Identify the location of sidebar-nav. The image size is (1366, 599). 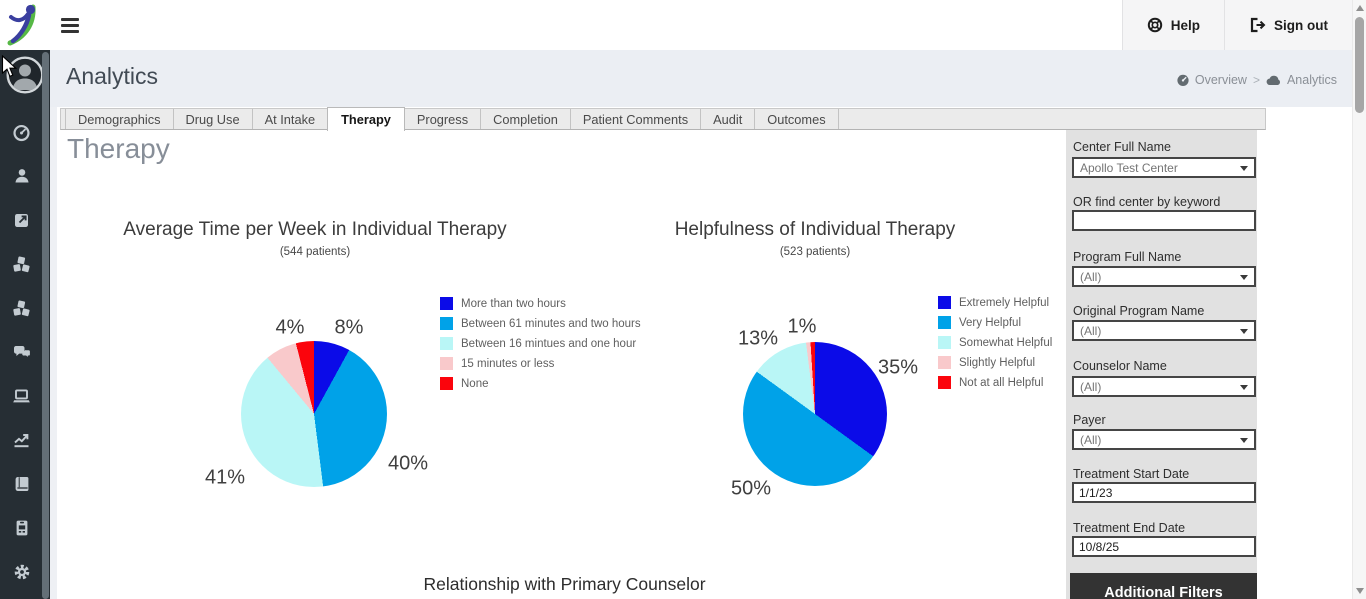
(21, 352).